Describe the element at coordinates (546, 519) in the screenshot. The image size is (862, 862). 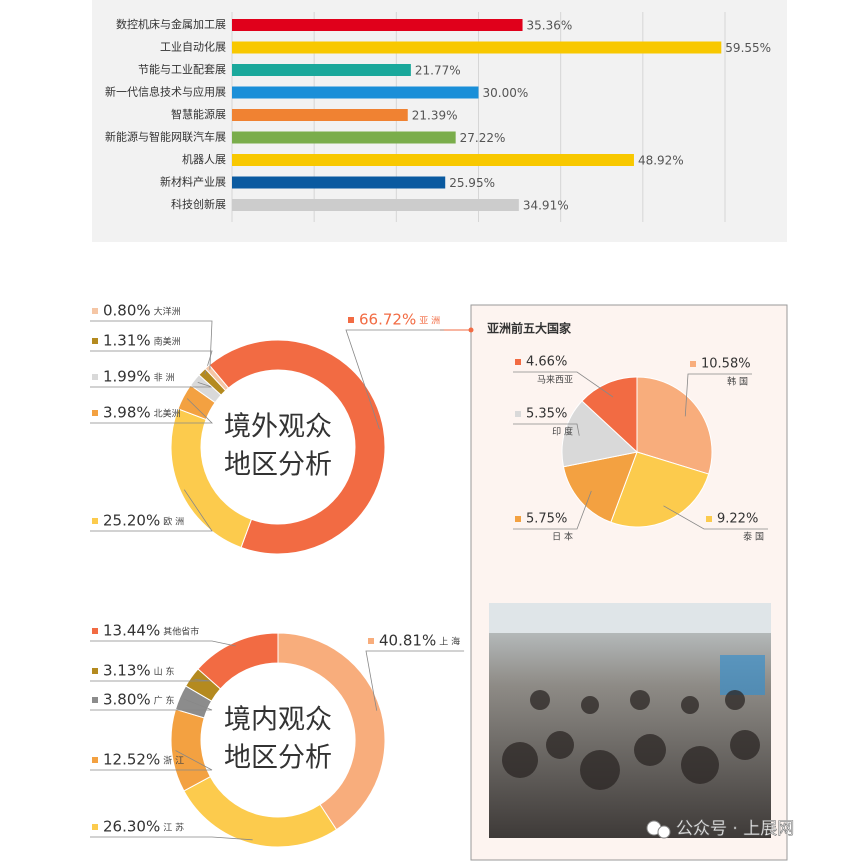
I see `value-label: 5.75%` at that location.